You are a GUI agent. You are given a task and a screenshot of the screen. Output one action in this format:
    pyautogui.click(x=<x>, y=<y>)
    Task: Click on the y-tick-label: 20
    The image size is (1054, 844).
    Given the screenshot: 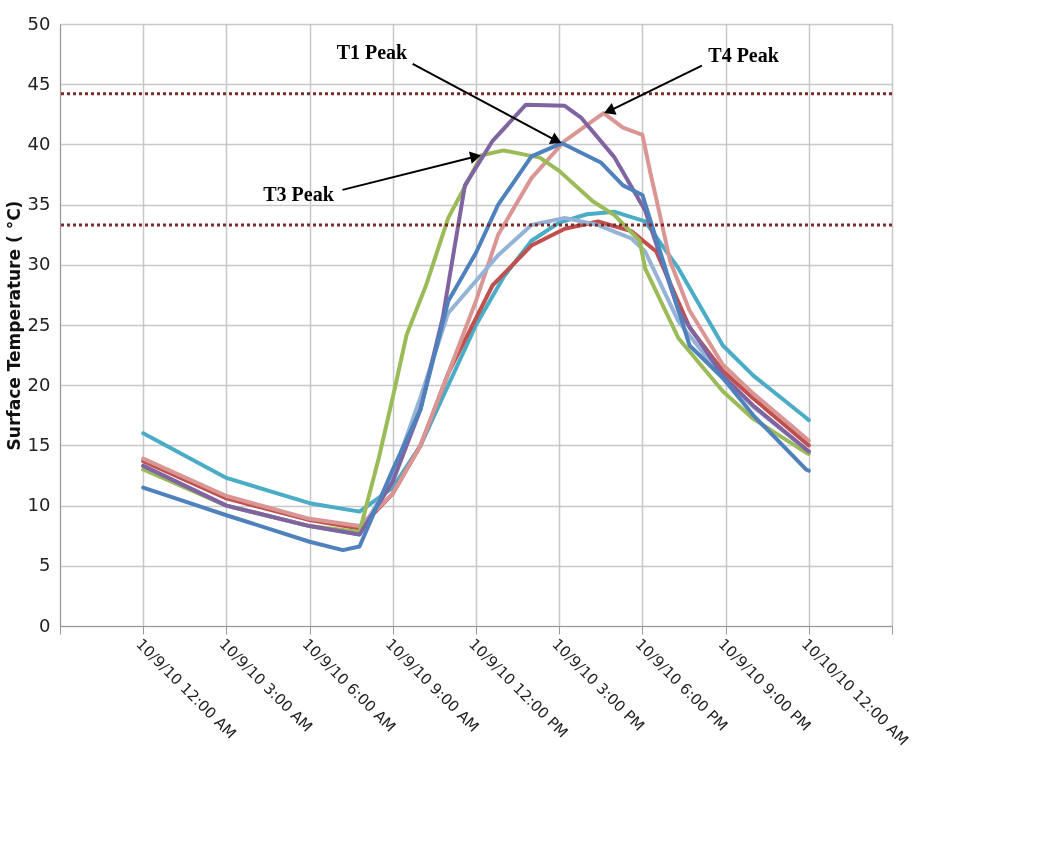 What is the action you would take?
    pyautogui.click(x=39, y=384)
    